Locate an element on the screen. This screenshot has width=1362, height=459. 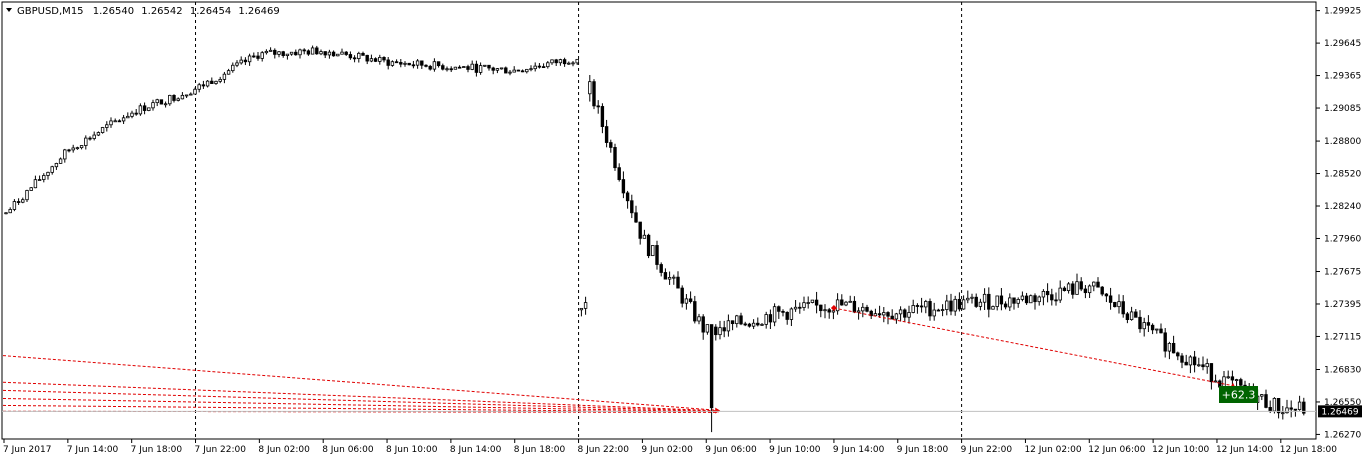
symbol-title: GBPUSD,M15 is located at coordinates (50, 11).